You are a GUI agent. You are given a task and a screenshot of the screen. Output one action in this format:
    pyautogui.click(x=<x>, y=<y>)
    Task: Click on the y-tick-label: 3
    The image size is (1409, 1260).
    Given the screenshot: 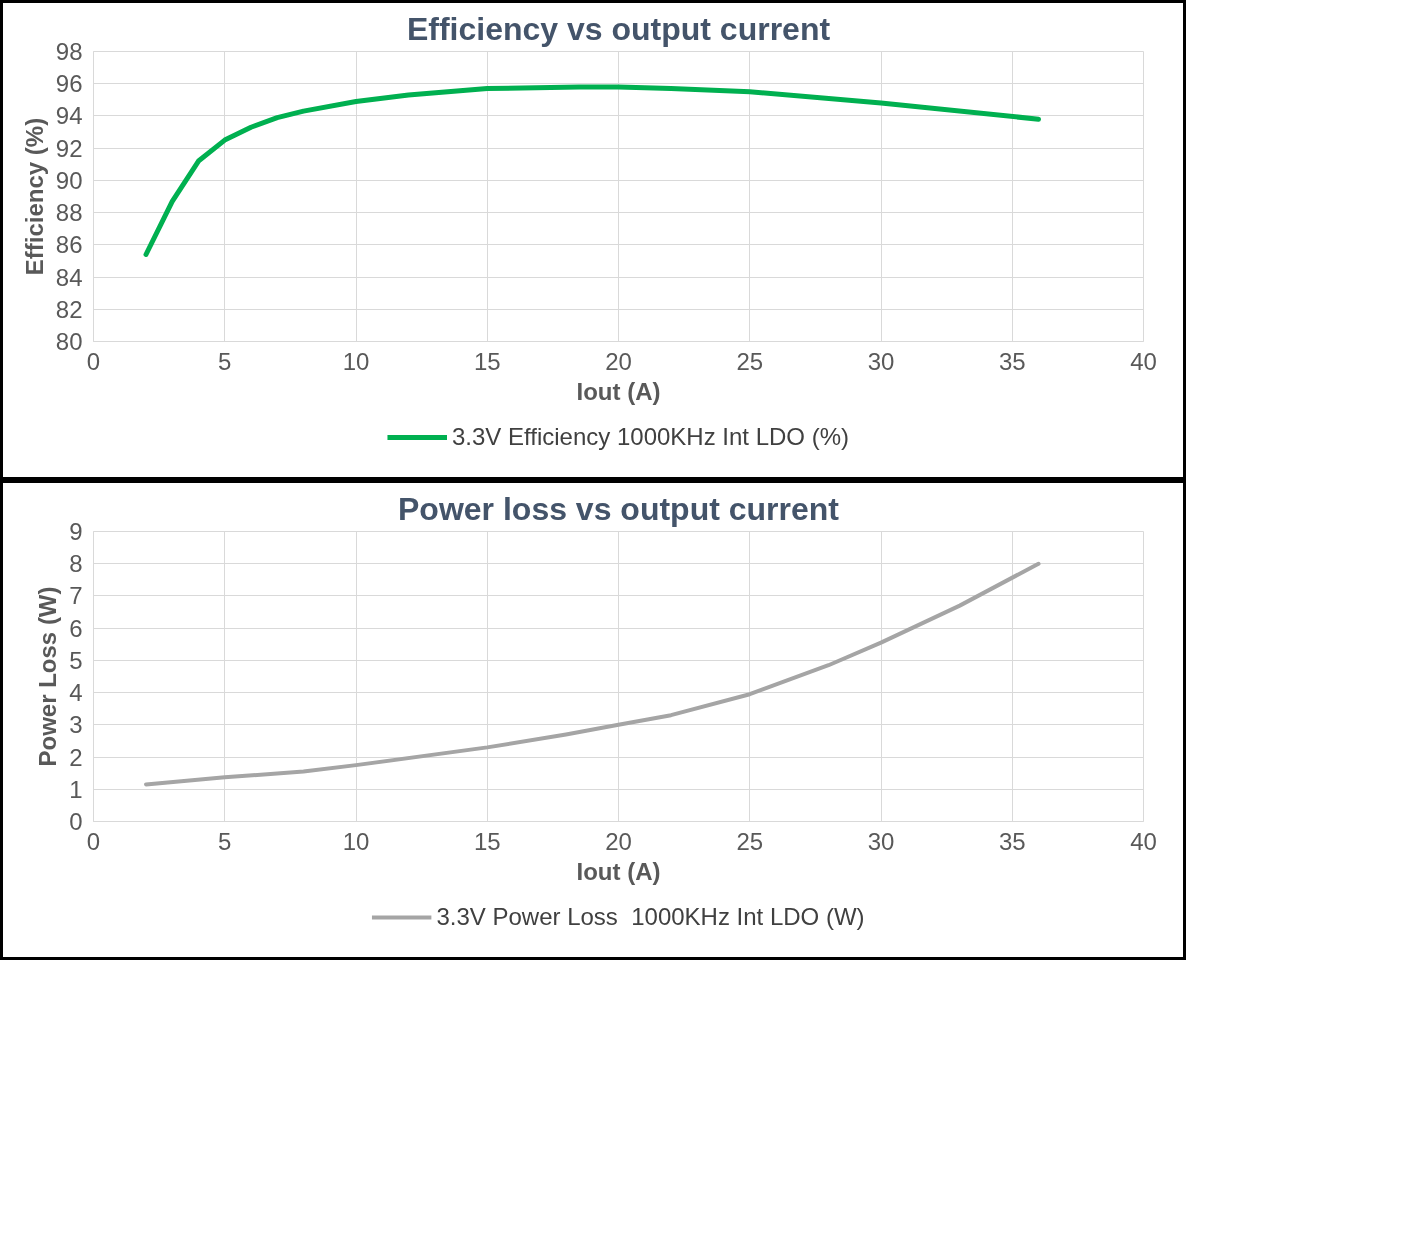 What is the action you would take?
    pyautogui.click(x=76, y=725)
    